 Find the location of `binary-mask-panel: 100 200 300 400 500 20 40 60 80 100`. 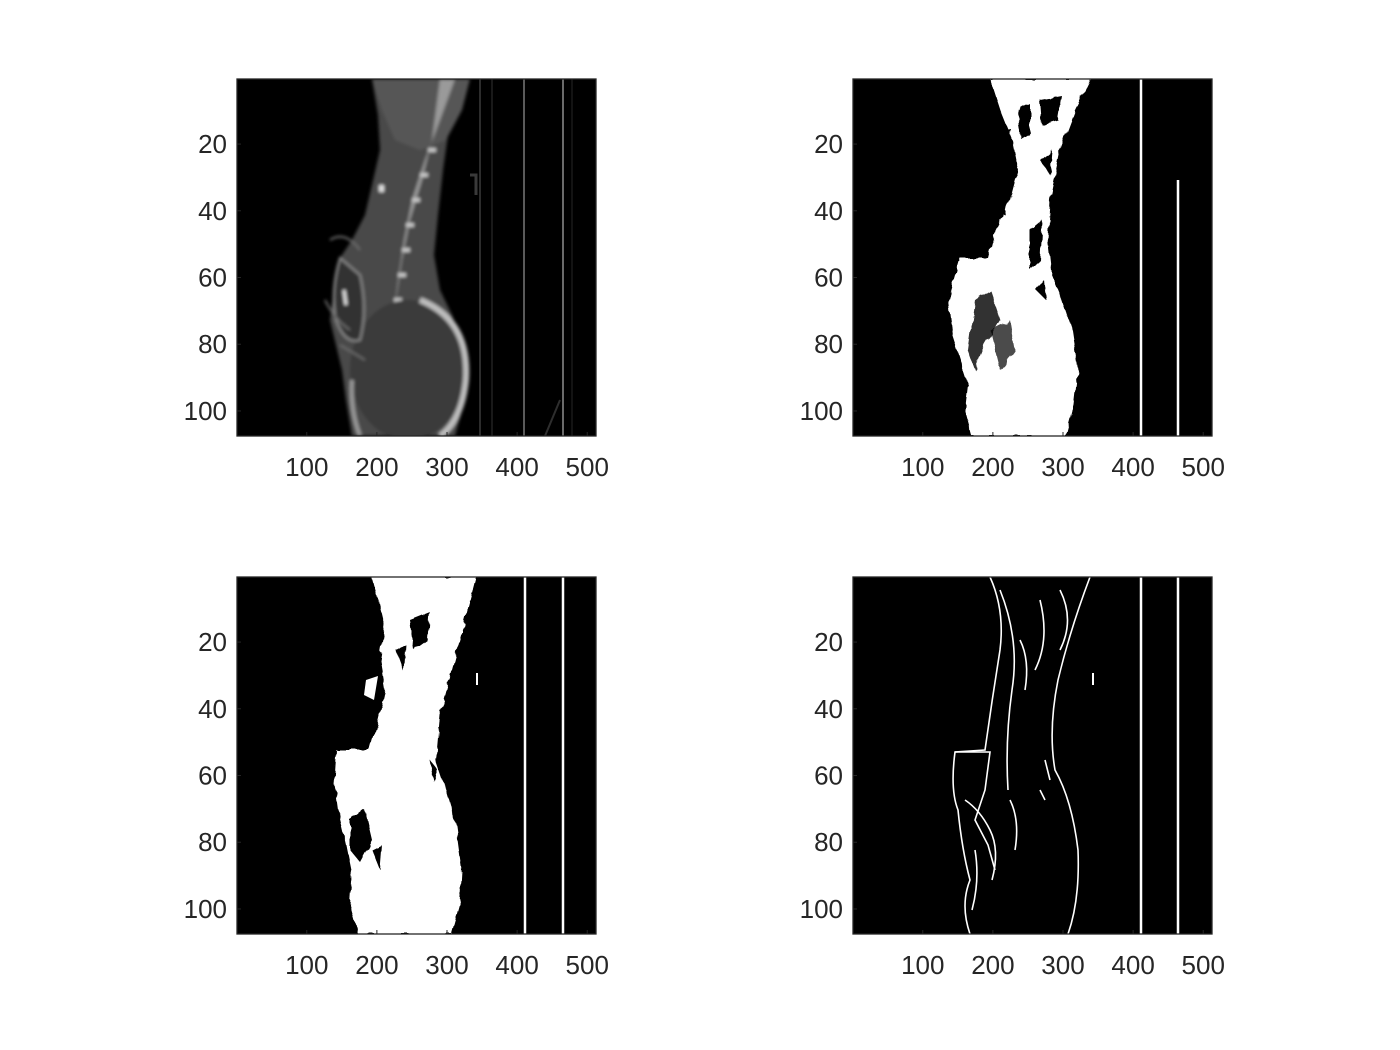

binary-mask-panel: 100 200 300 400 500 20 40 60 80 100 is located at coordinates (1012, 280).